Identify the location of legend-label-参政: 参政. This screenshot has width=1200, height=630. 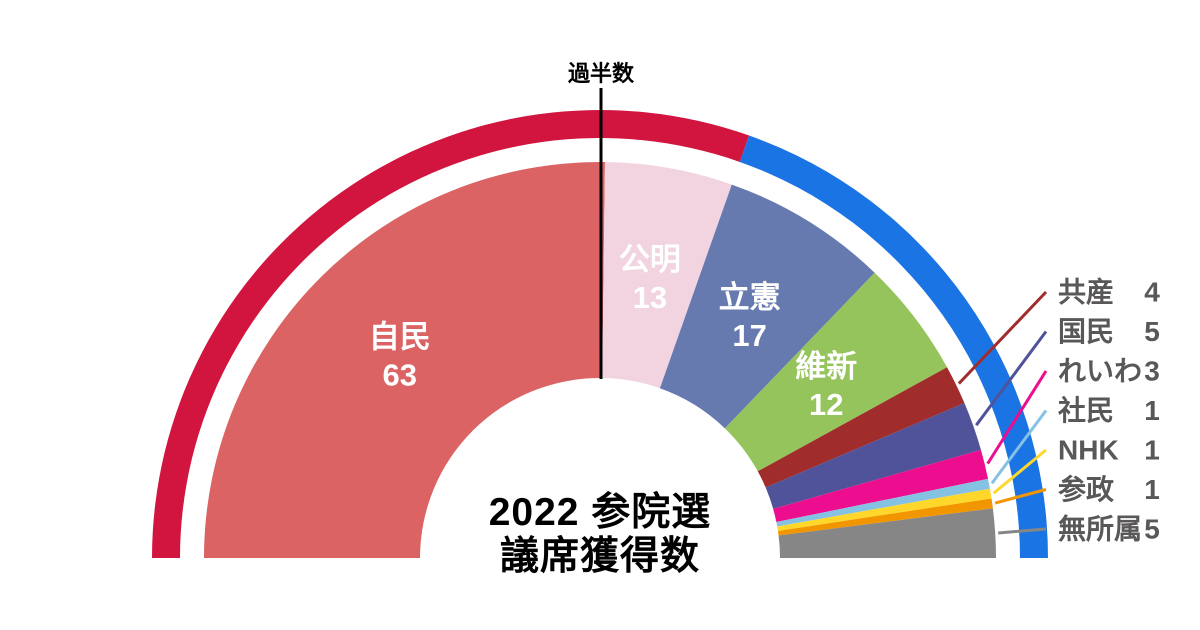
(1086, 489).